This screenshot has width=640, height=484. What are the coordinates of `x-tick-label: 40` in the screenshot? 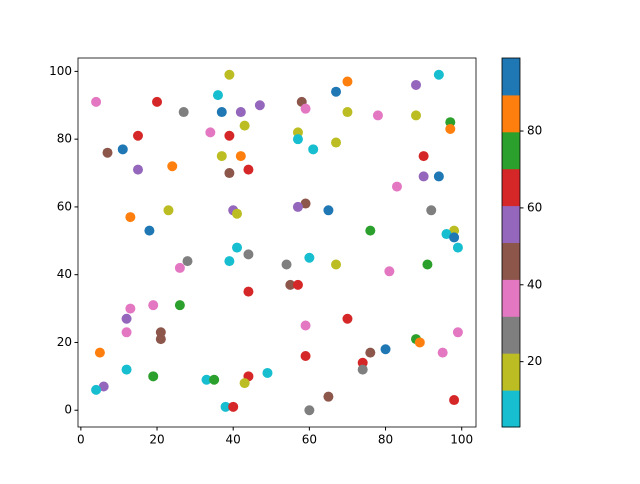 It's located at (233, 440).